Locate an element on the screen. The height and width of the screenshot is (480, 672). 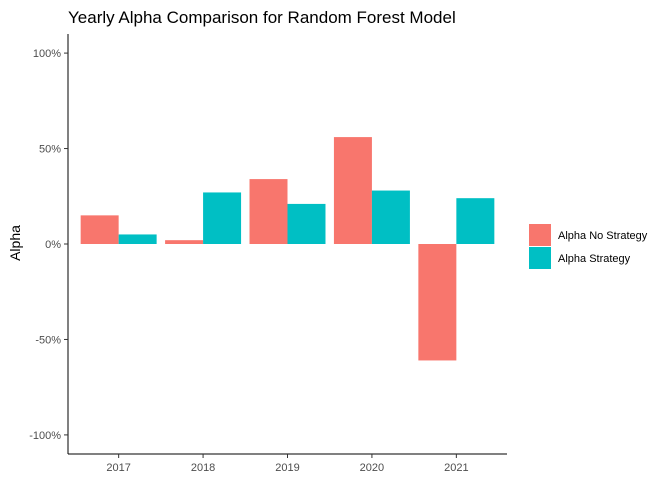
bar-alpha-strategy-2018 is located at coordinates (222, 218).